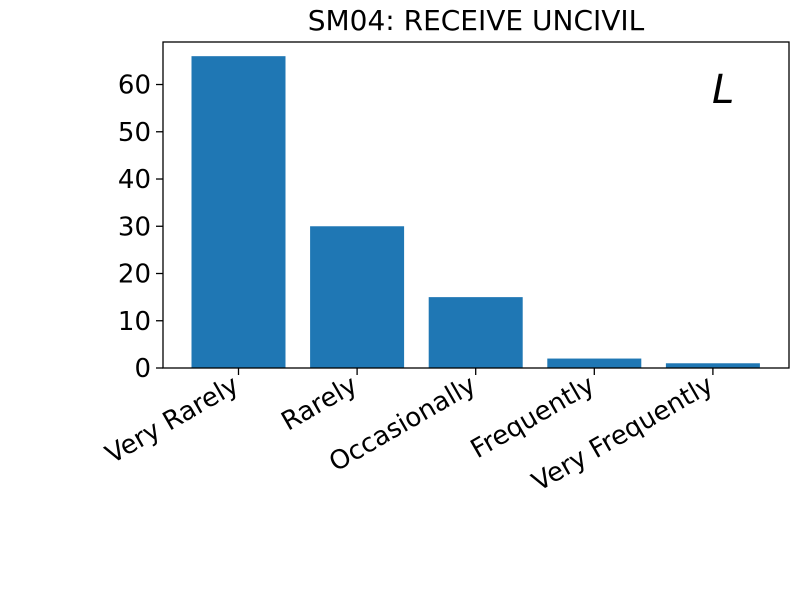 This screenshot has height=594, width=793. What do you see at coordinates (134, 86) in the screenshot?
I see `y-tick-label: 60` at bounding box center [134, 86].